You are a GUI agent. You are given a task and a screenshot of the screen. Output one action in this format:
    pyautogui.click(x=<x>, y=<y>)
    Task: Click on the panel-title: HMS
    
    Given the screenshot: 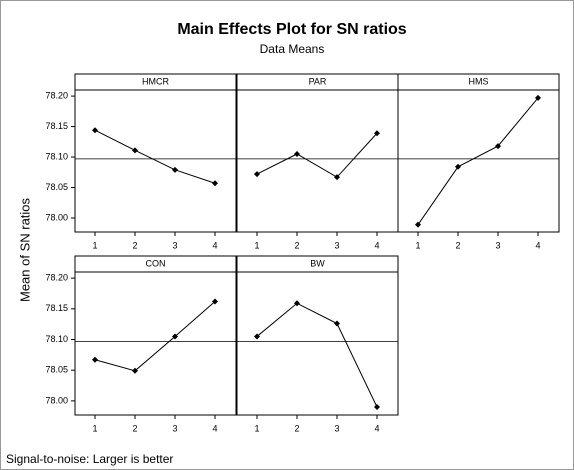 What is the action you would take?
    pyautogui.click(x=479, y=81)
    